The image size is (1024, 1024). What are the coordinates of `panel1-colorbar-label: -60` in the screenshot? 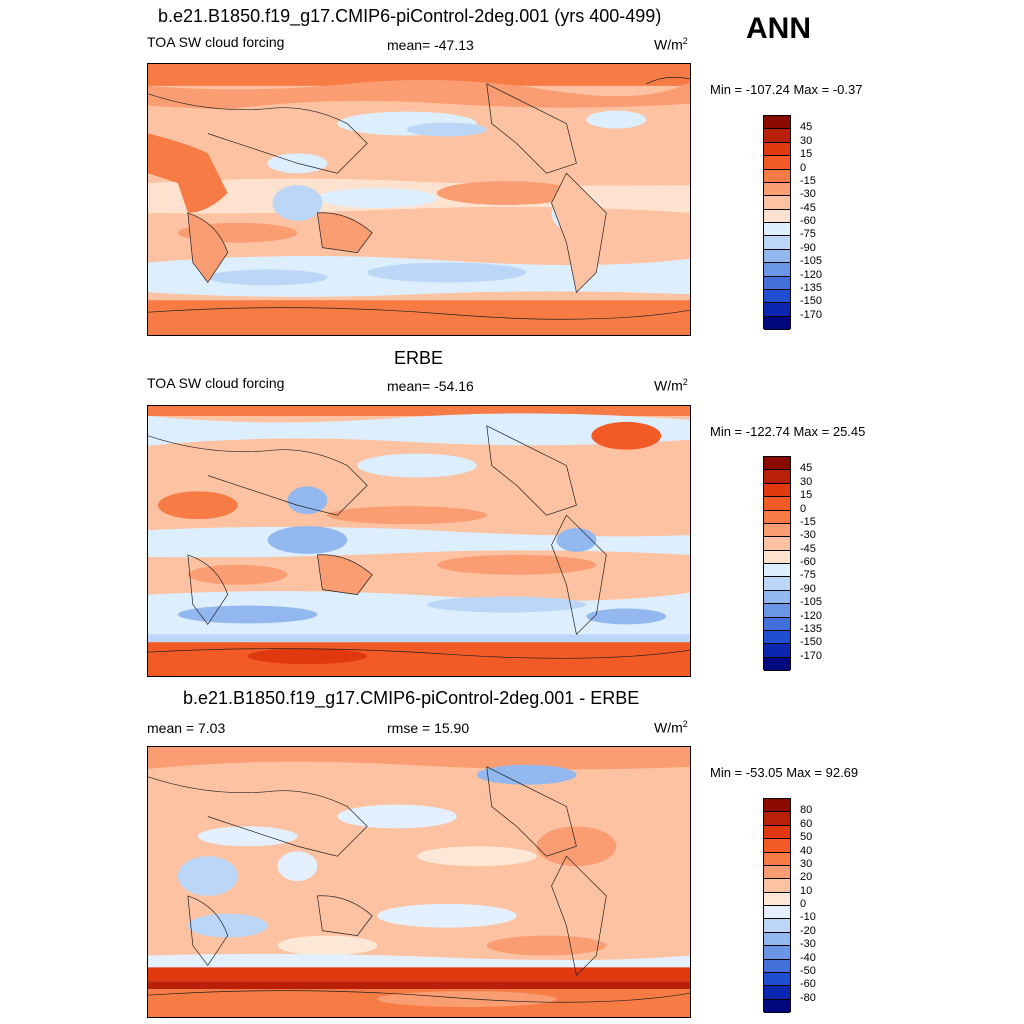 It's located at (808, 221).